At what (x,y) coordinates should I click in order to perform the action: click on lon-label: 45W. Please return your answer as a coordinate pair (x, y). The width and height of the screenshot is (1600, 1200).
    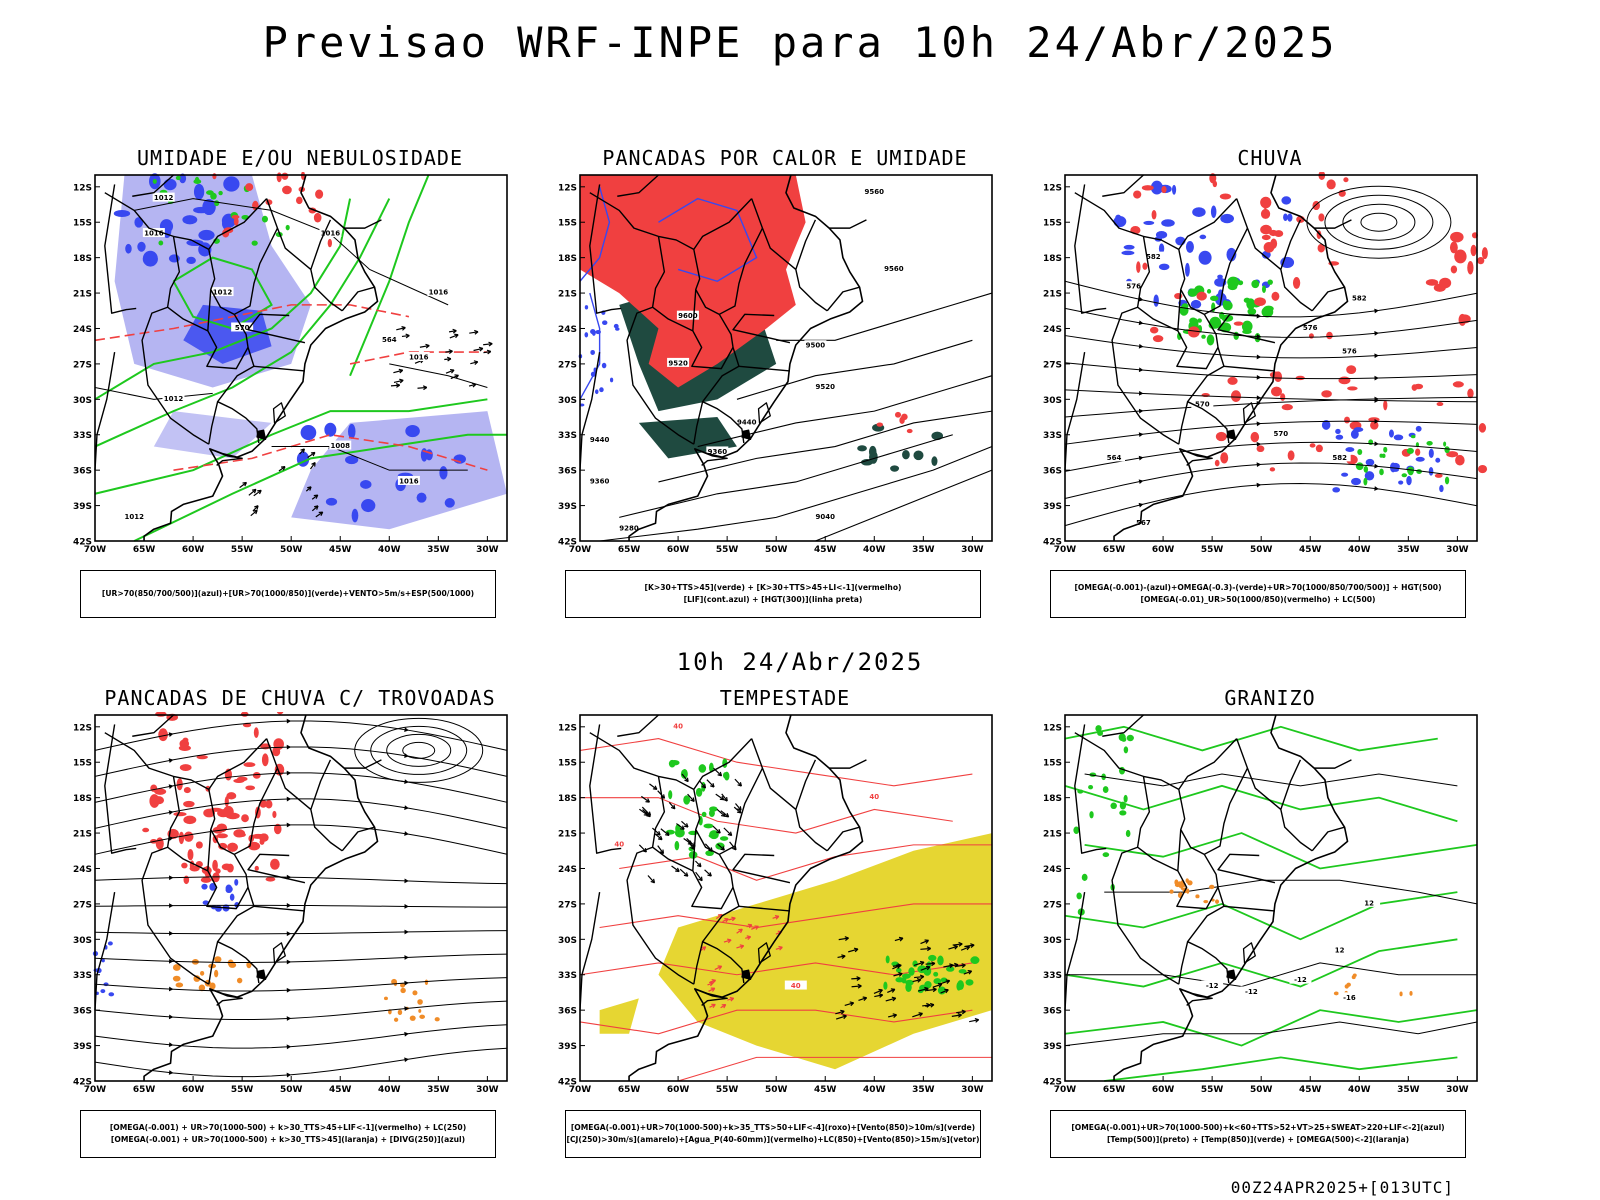
    Looking at the image, I should click on (1310, 550).